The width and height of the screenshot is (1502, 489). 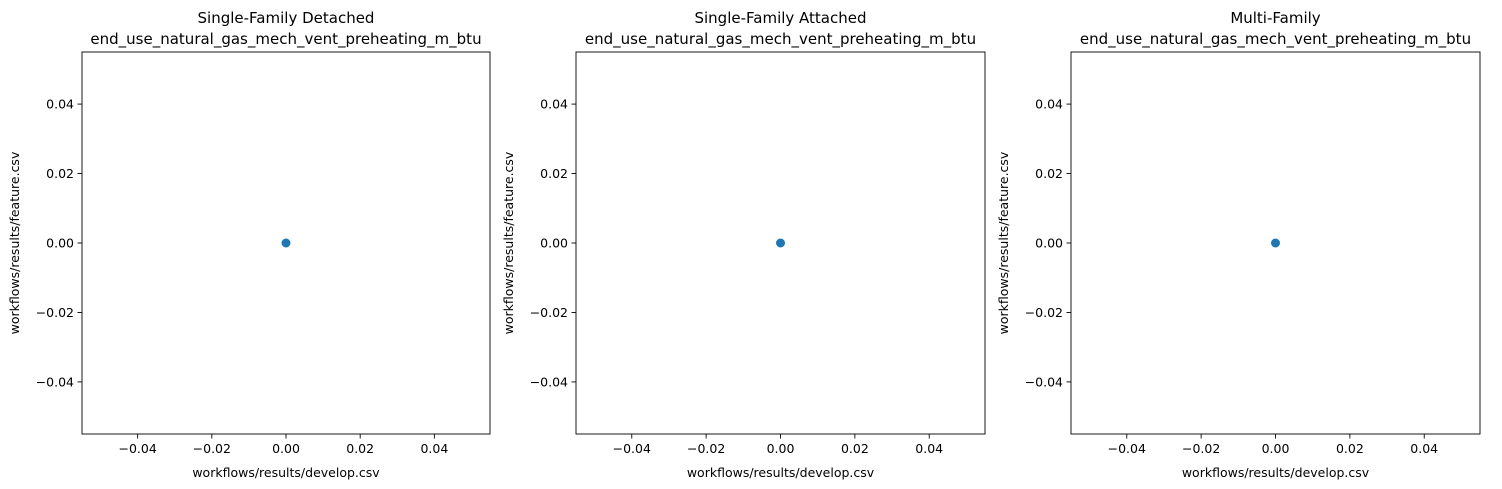 What do you see at coordinates (1275, 18) in the screenshot?
I see `chart-title-line-1: Multi-Family` at bounding box center [1275, 18].